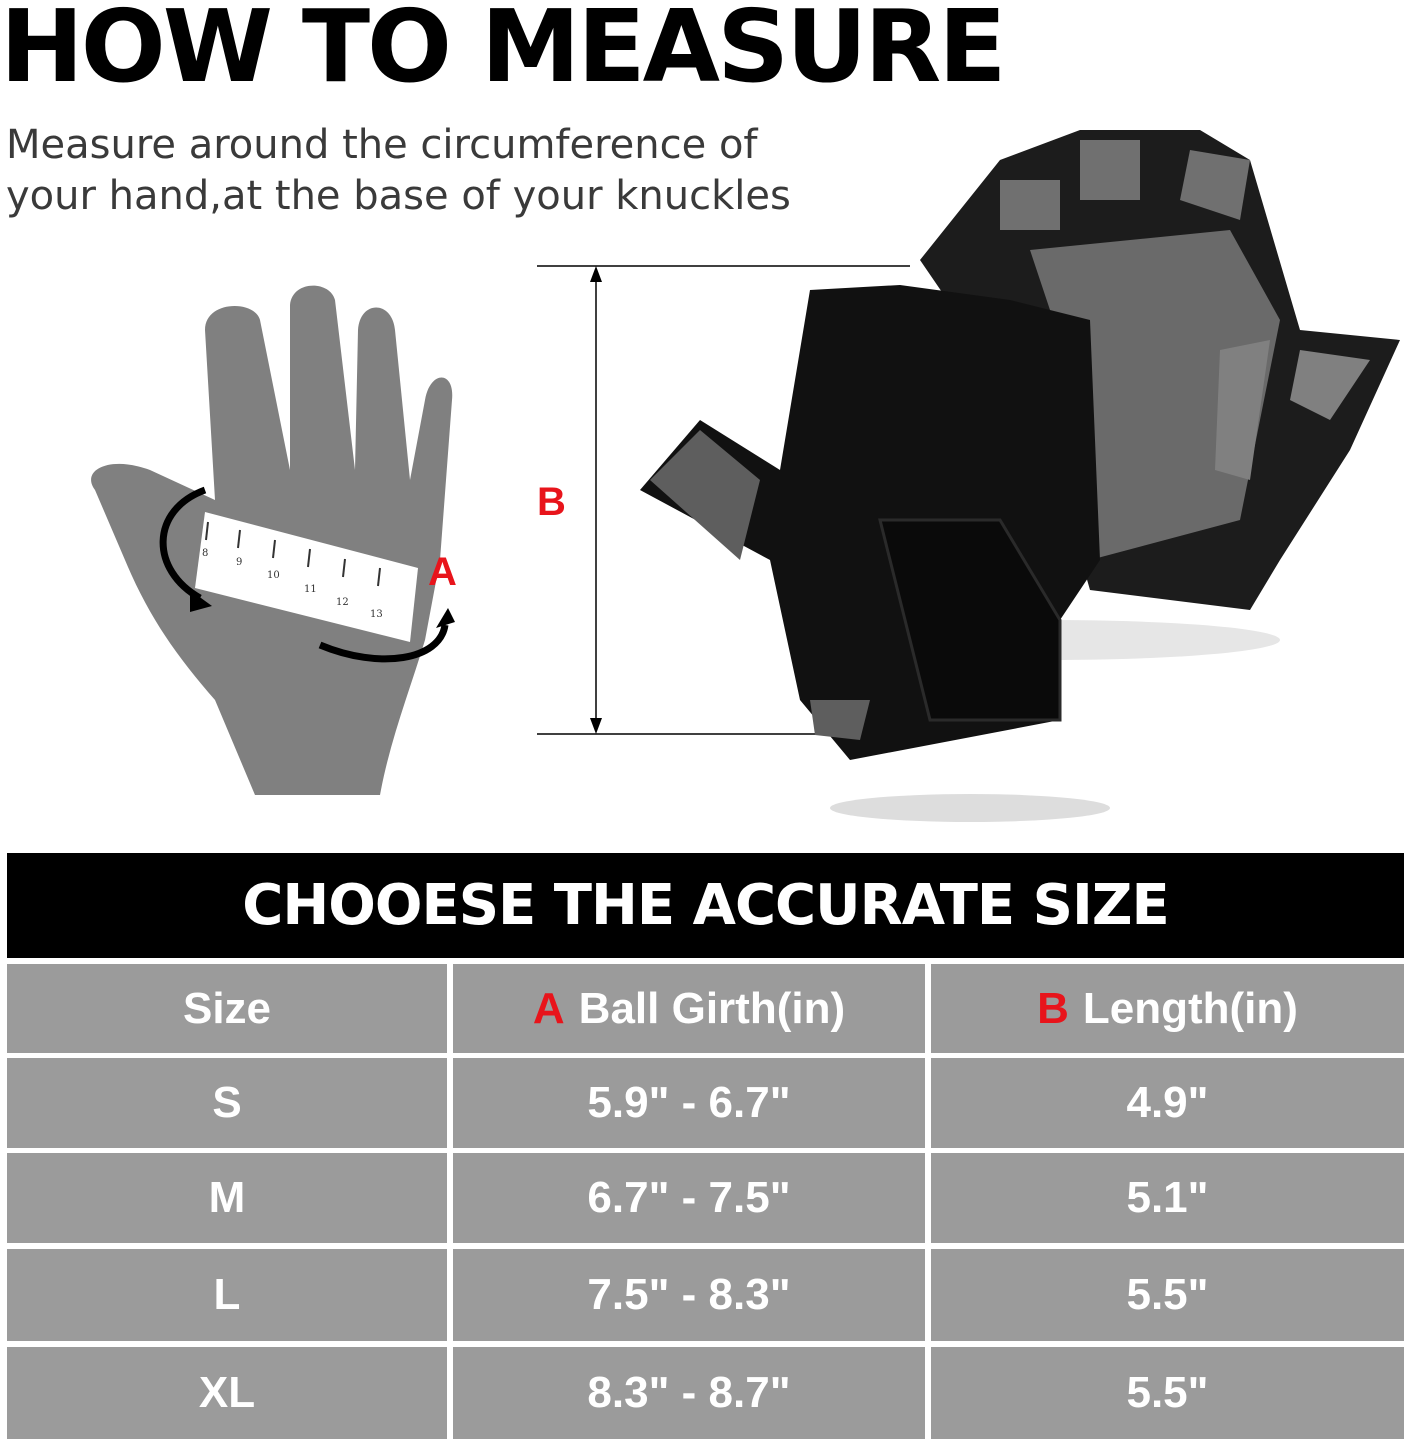  I want to click on ruler-number: 13, so click(376, 614).